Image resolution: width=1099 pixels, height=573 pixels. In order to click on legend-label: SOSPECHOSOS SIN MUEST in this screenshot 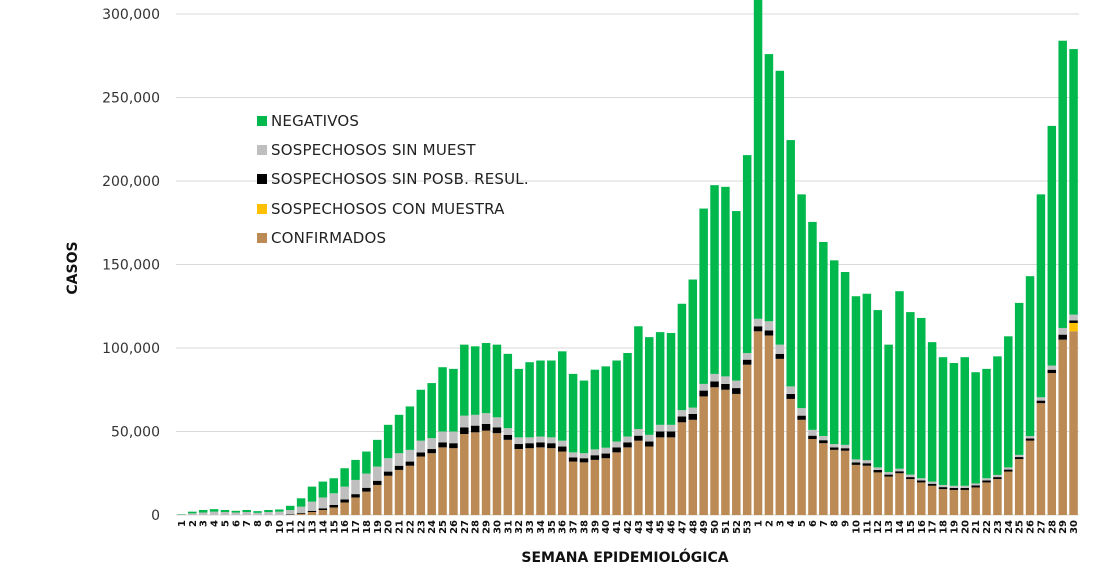, I will do `click(373, 149)`.